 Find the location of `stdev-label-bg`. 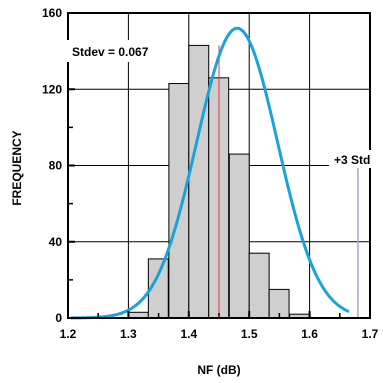

stdev-label-bg is located at coordinates (124, 51).